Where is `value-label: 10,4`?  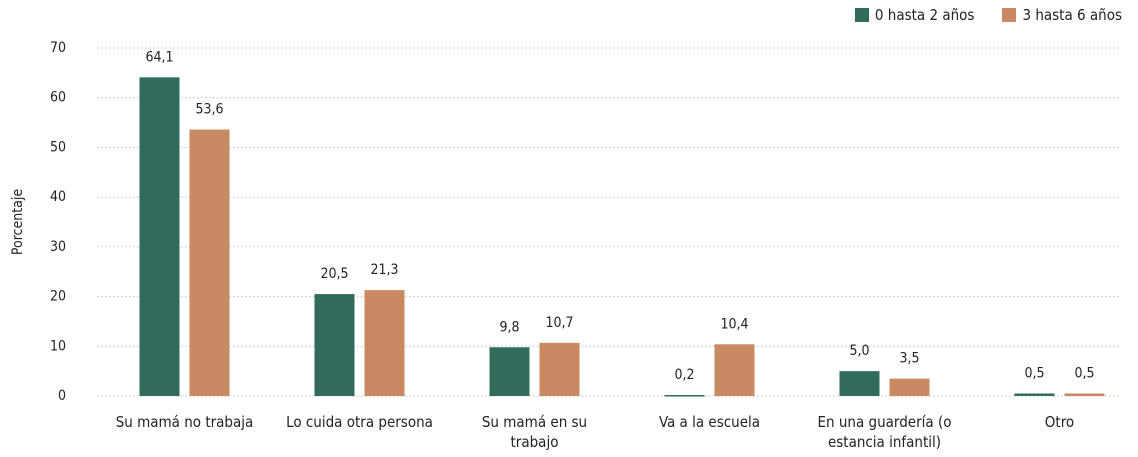
value-label: 10,4 is located at coordinates (734, 324).